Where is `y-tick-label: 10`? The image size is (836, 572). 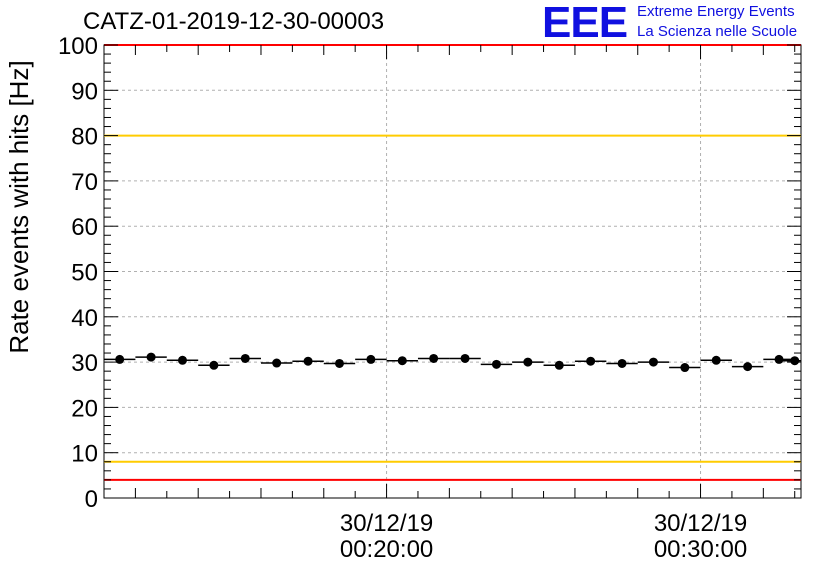 y-tick-label: 10 is located at coordinates (84, 454).